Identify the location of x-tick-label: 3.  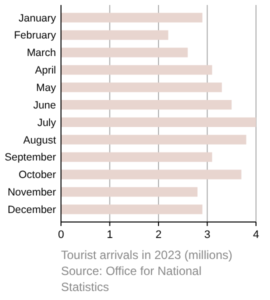
(207, 235).